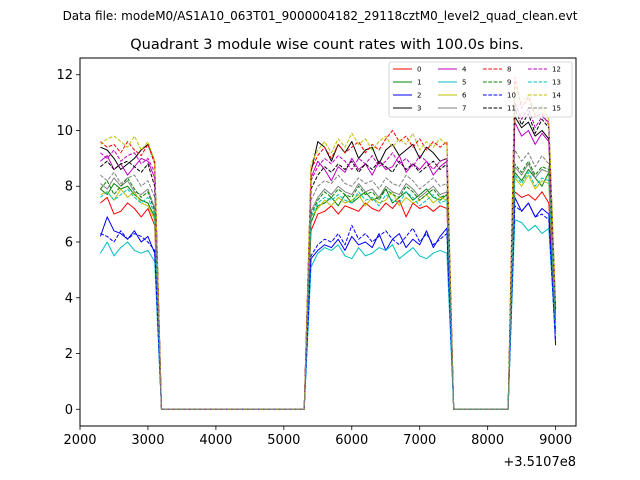 The image size is (640, 480). What do you see at coordinates (555, 440) in the screenshot?
I see `x-tick-label: 9000` at bounding box center [555, 440].